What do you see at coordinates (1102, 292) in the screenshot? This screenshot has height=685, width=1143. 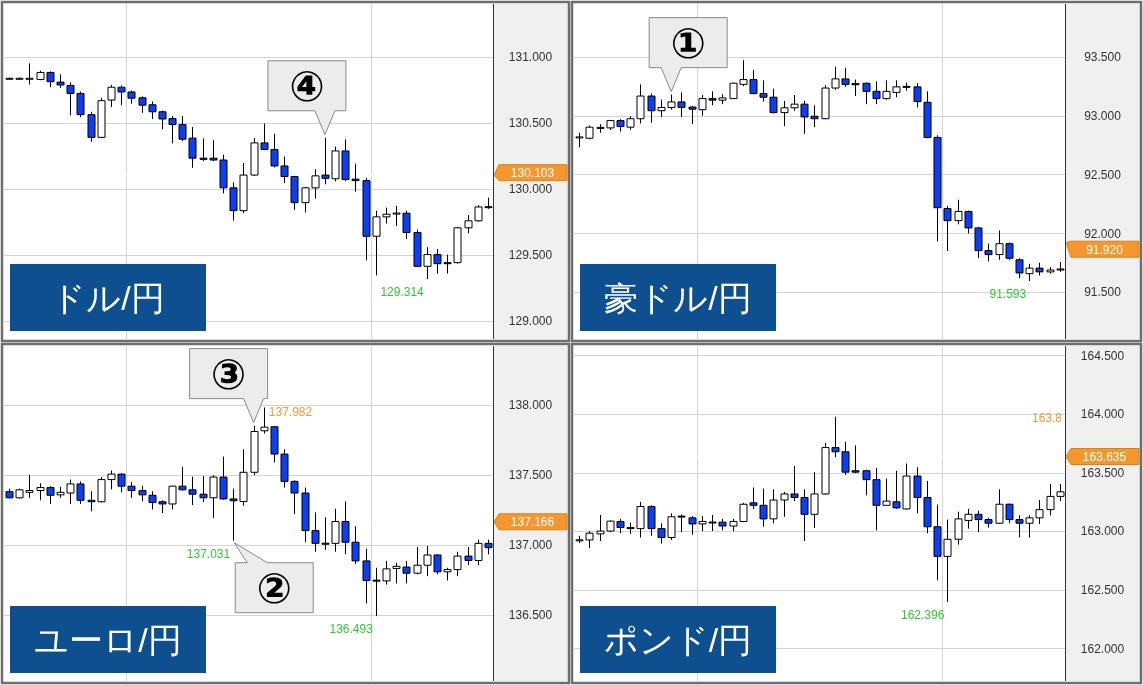 I see `tick-label: 91.500` at bounding box center [1102, 292].